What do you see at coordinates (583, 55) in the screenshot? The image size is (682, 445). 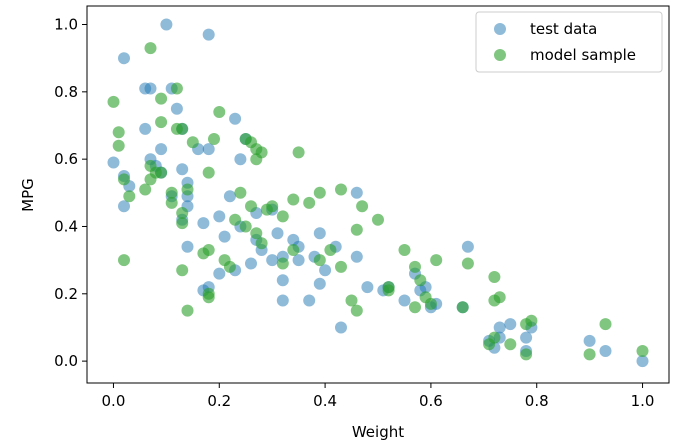 I see `legend-label-model-sample: model sample` at bounding box center [583, 55].